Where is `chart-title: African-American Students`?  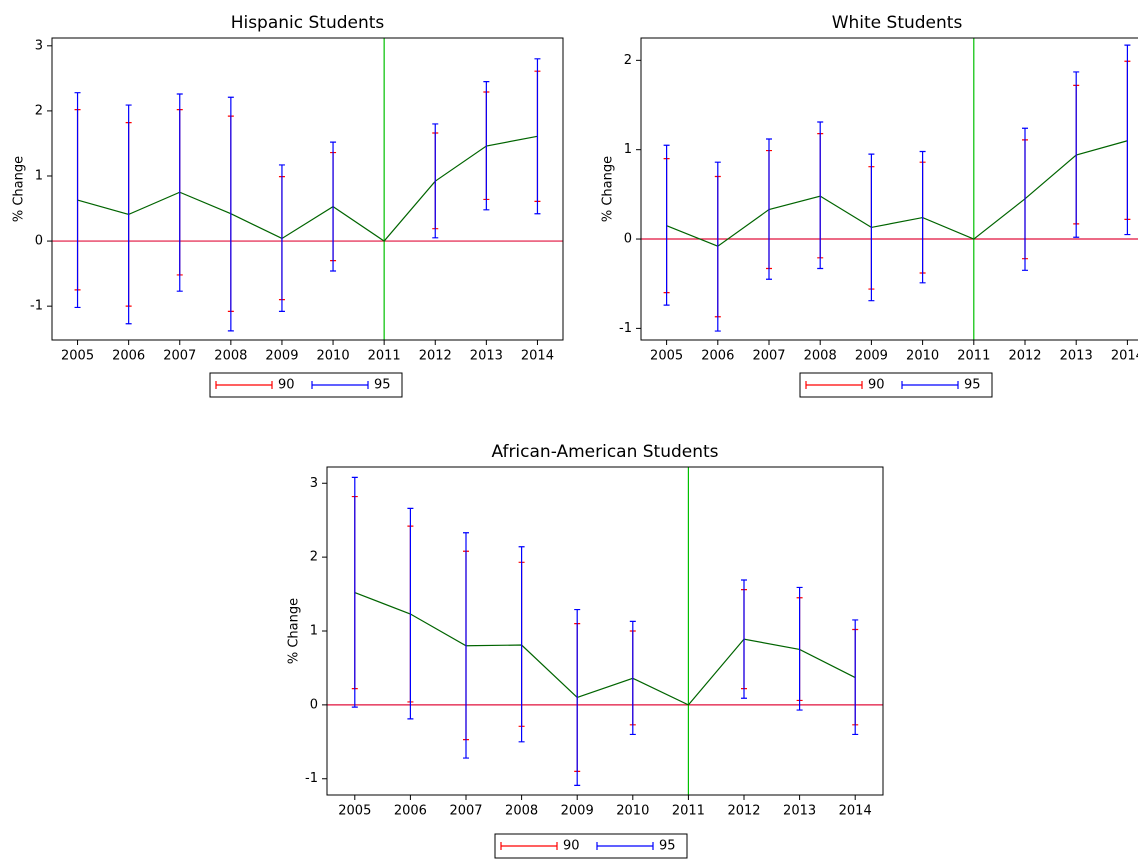
chart-title: African-American Students is located at coordinates (604, 452).